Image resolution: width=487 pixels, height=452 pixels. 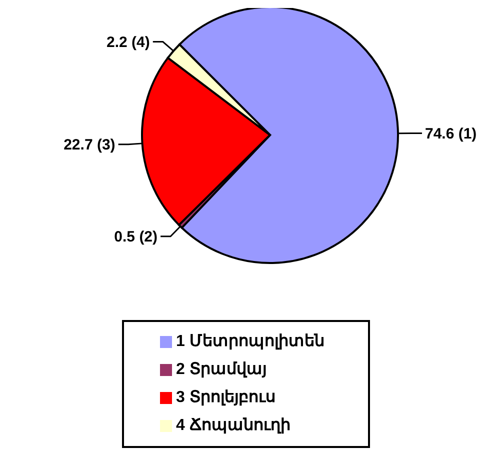 I want to click on data-label: 0.5 (2), so click(x=136, y=237).